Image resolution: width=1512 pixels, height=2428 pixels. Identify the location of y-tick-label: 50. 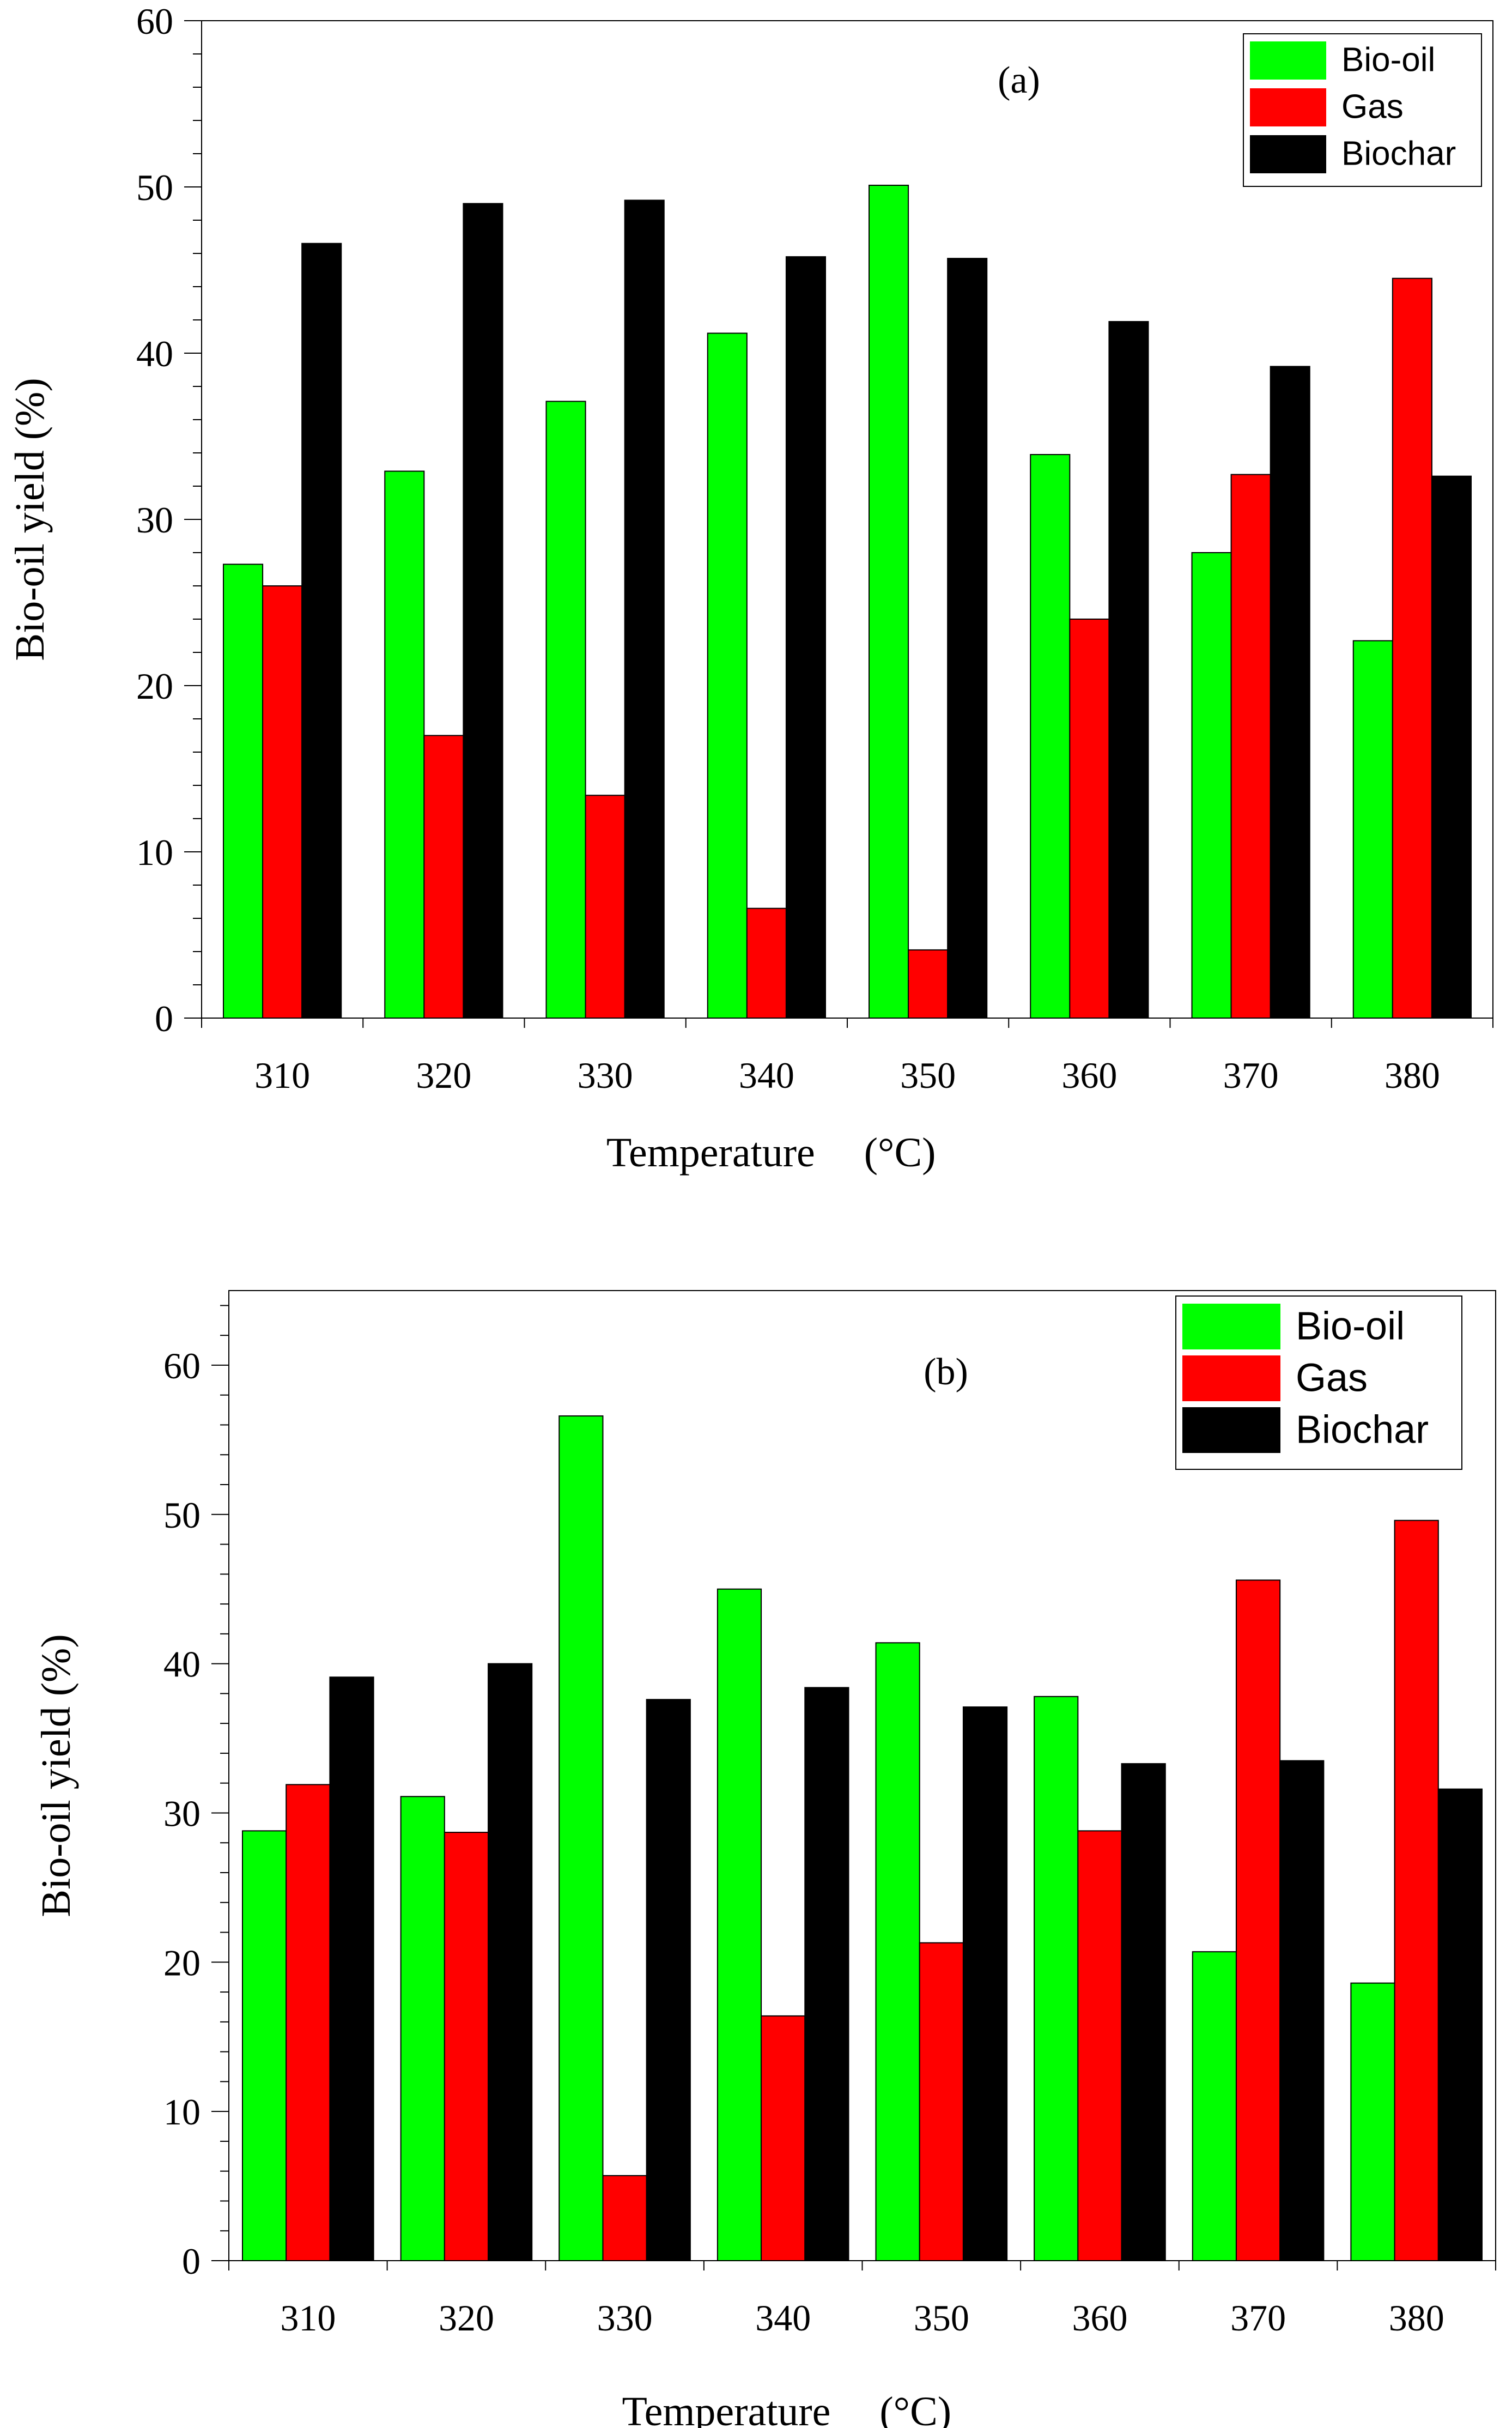
(182, 1515).